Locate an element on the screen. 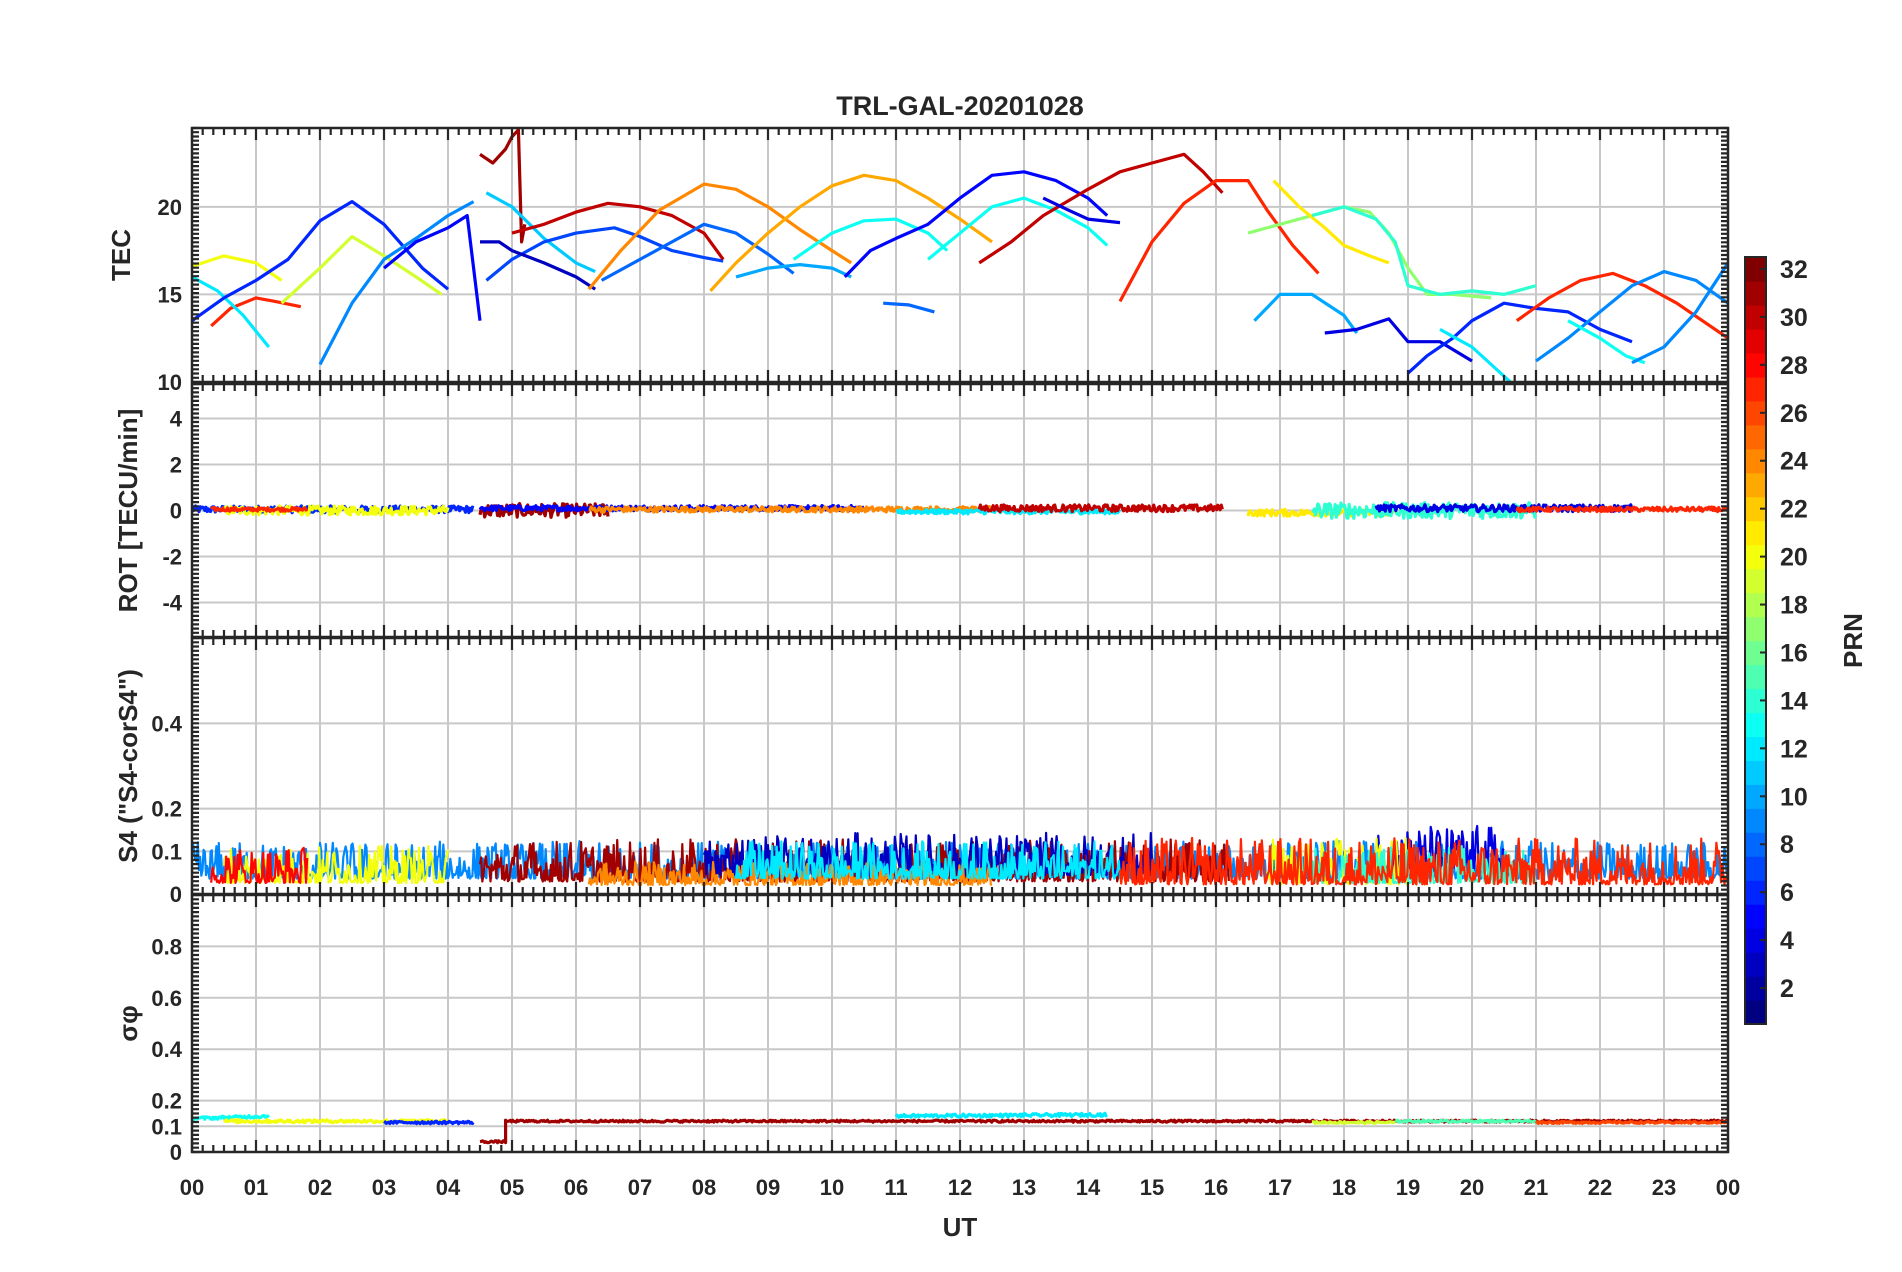 The height and width of the screenshot is (1272, 1902). x-tick-label: 12 is located at coordinates (960, 1187).